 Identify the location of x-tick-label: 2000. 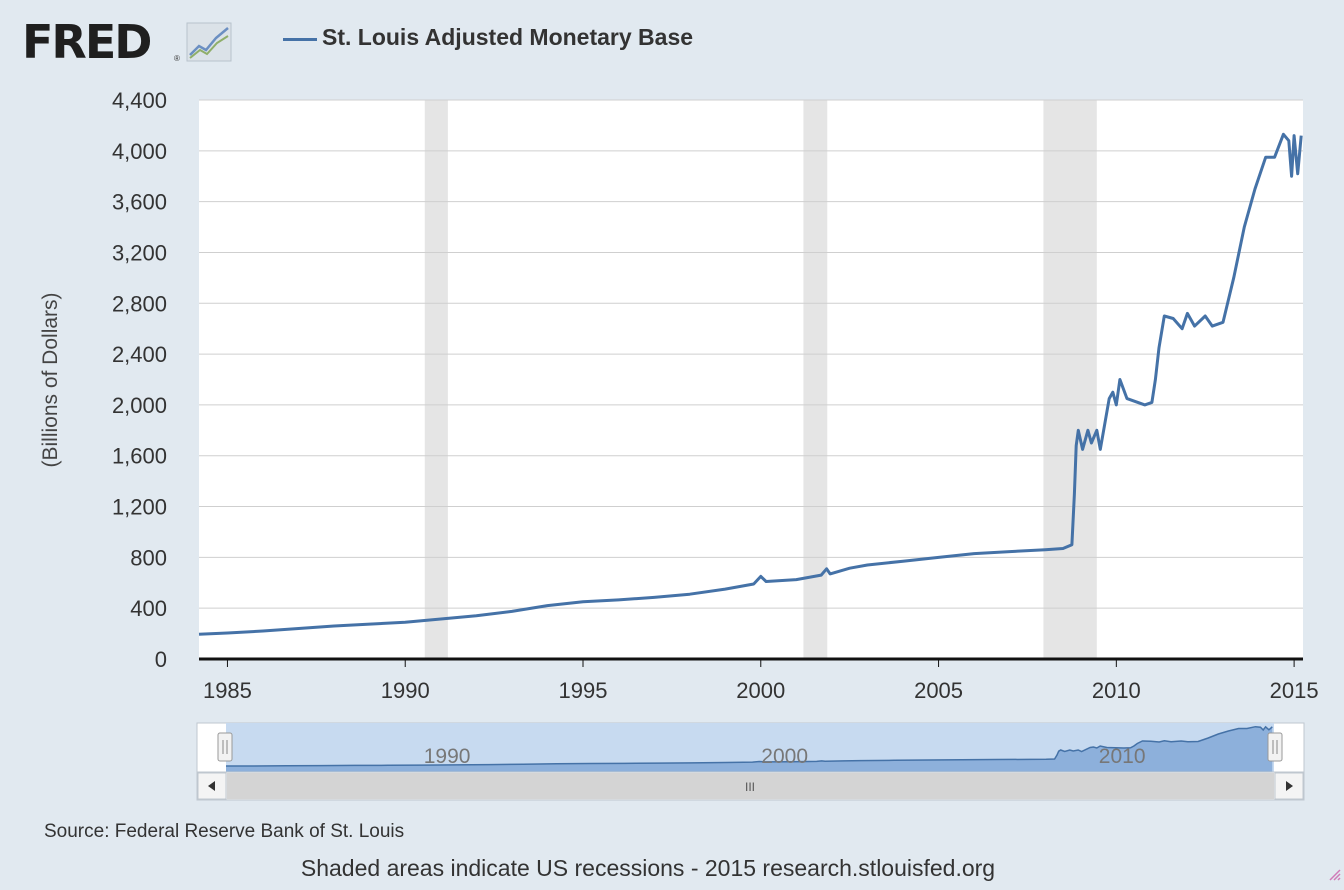
(760, 690).